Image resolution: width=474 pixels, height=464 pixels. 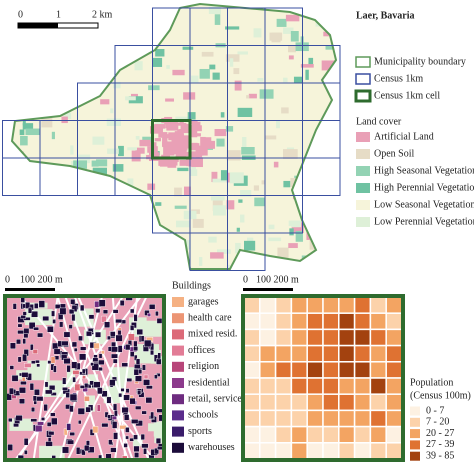 What do you see at coordinates (90, 403) in the screenshot?
I see `green-patch` at bounding box center [90, 403].